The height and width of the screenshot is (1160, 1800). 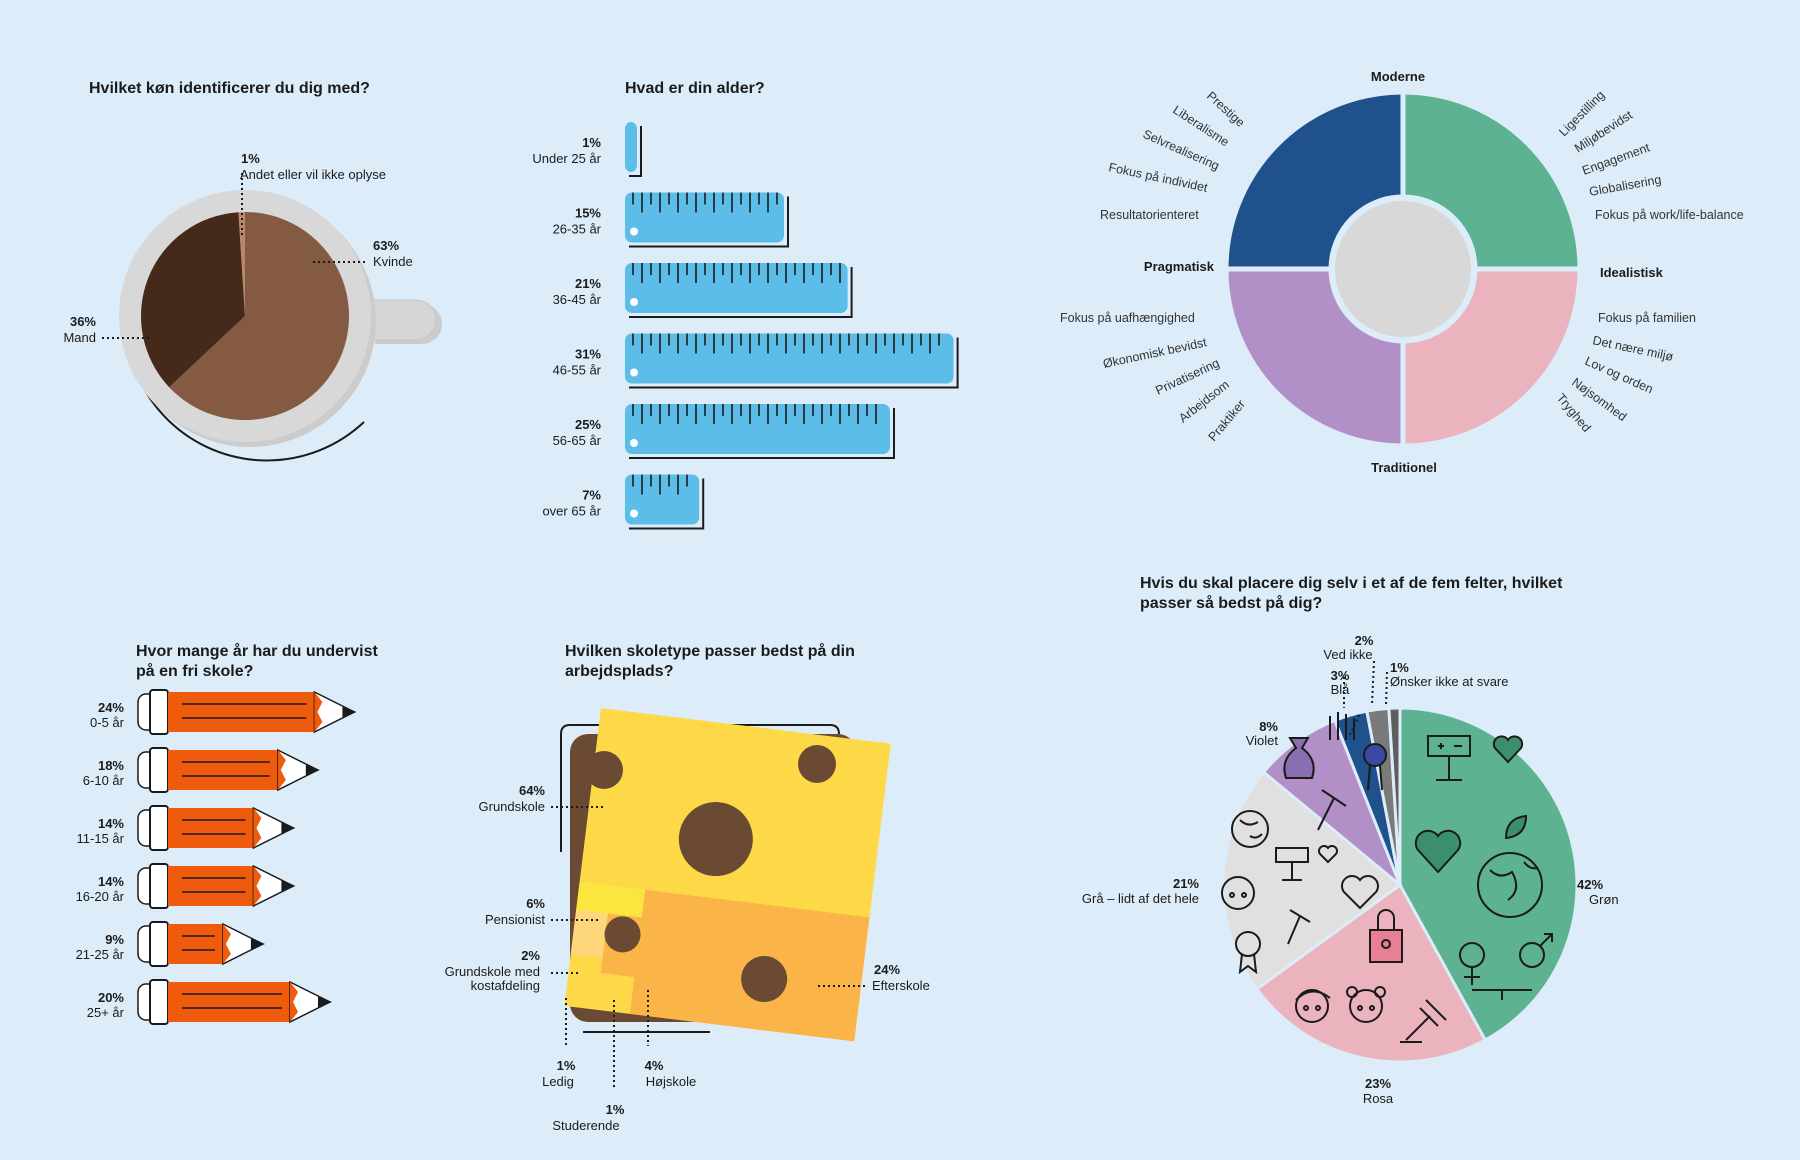 I want to click on years-bar-label: 6-10 år, so click(x=104, y=780).